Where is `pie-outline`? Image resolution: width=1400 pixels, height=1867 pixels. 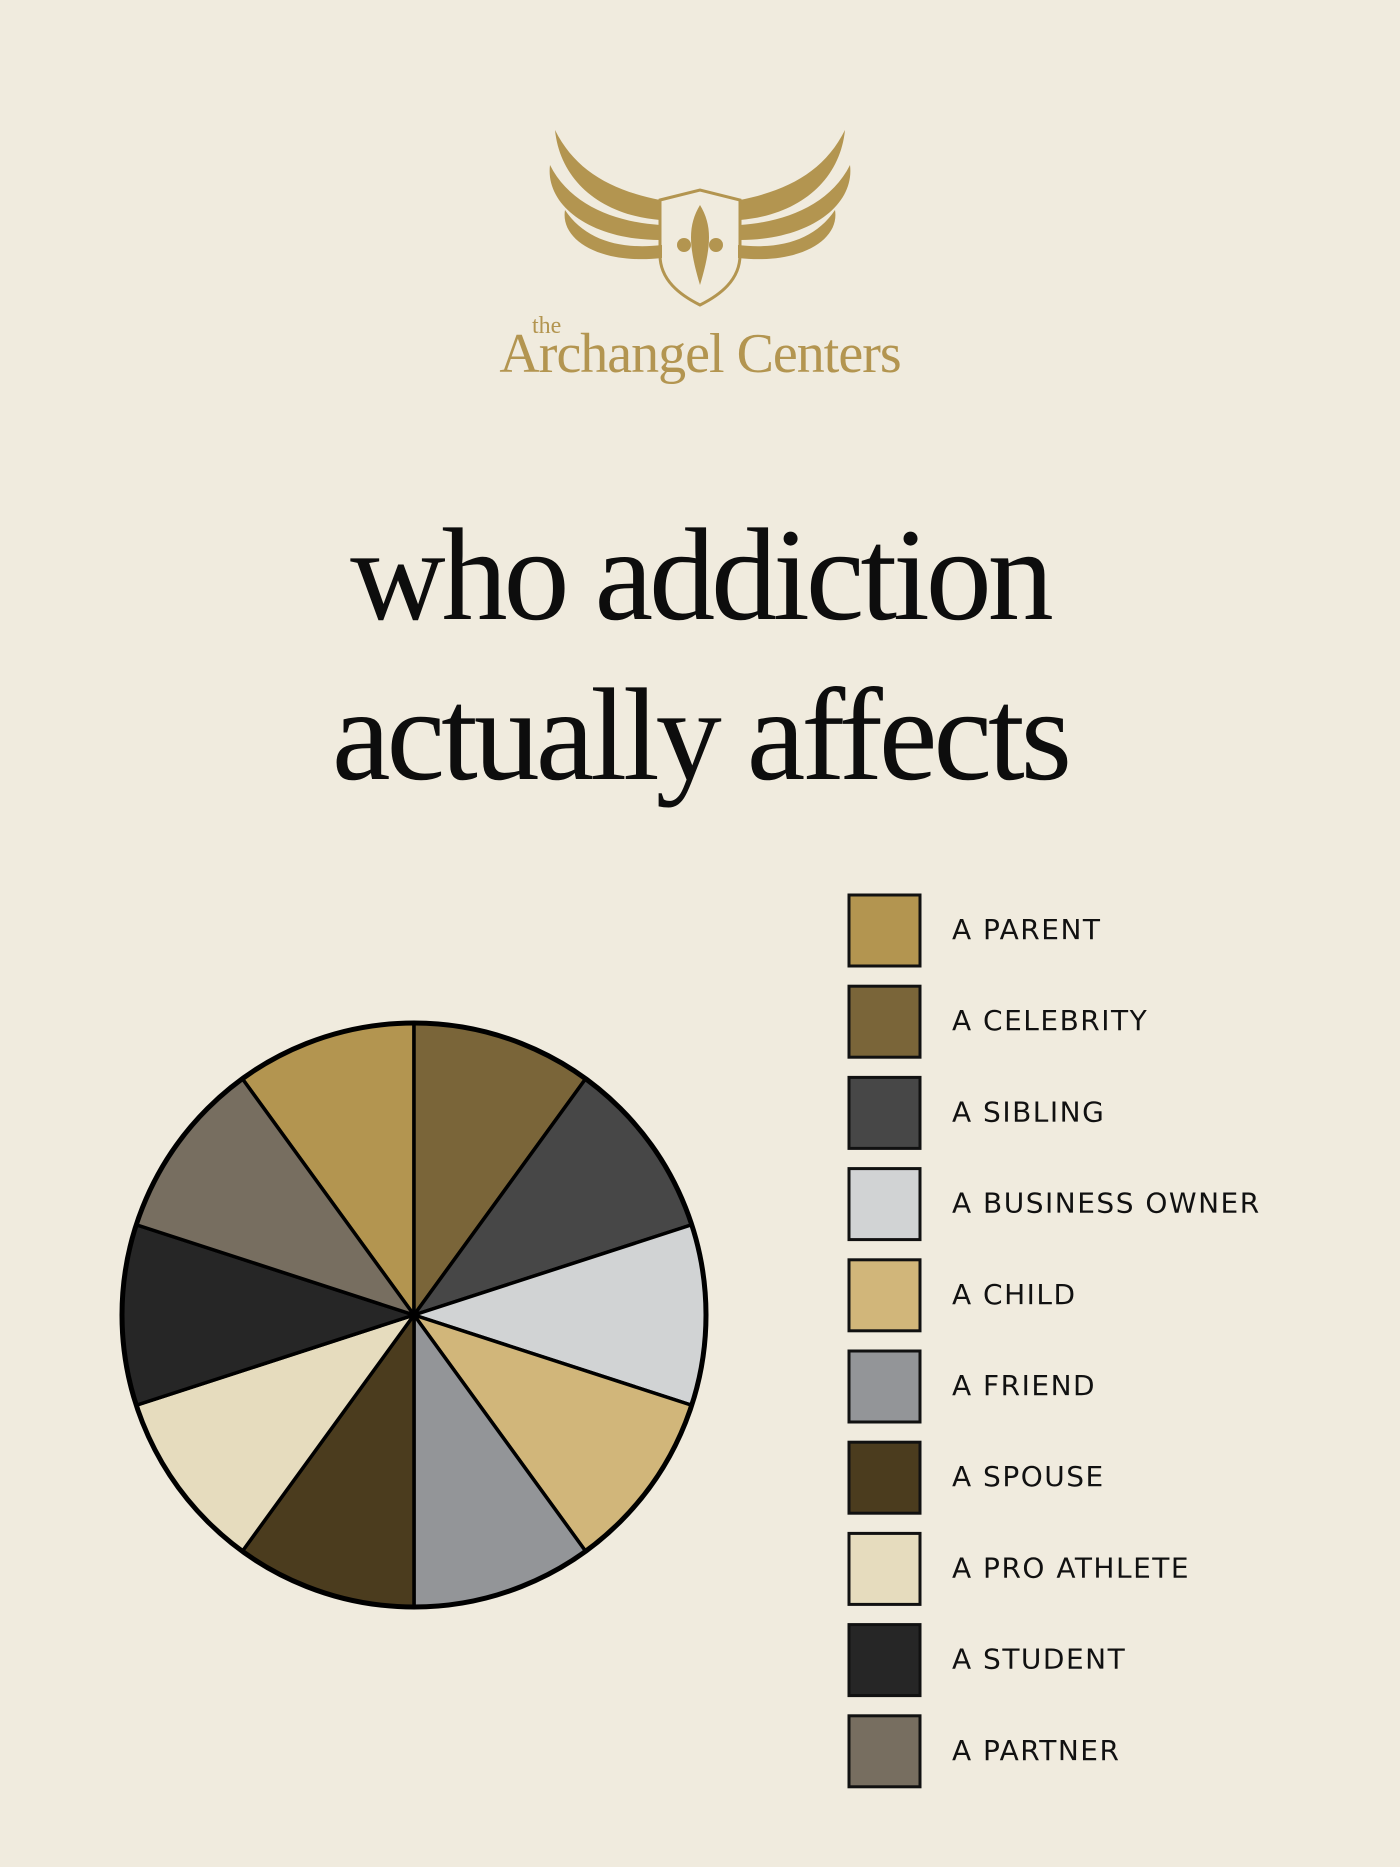
pie-outline is located at coordinates (414, 1315).